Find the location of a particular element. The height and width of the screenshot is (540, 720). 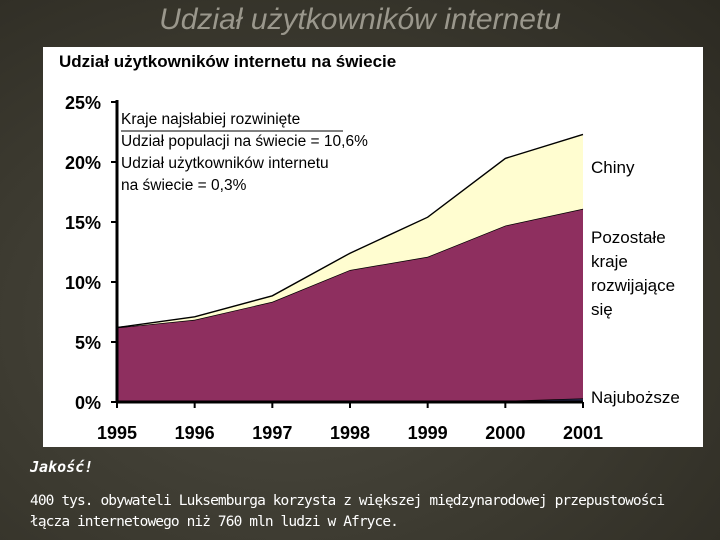

series-label-other-developing: rozwijające is located at coordinates (633, 285).